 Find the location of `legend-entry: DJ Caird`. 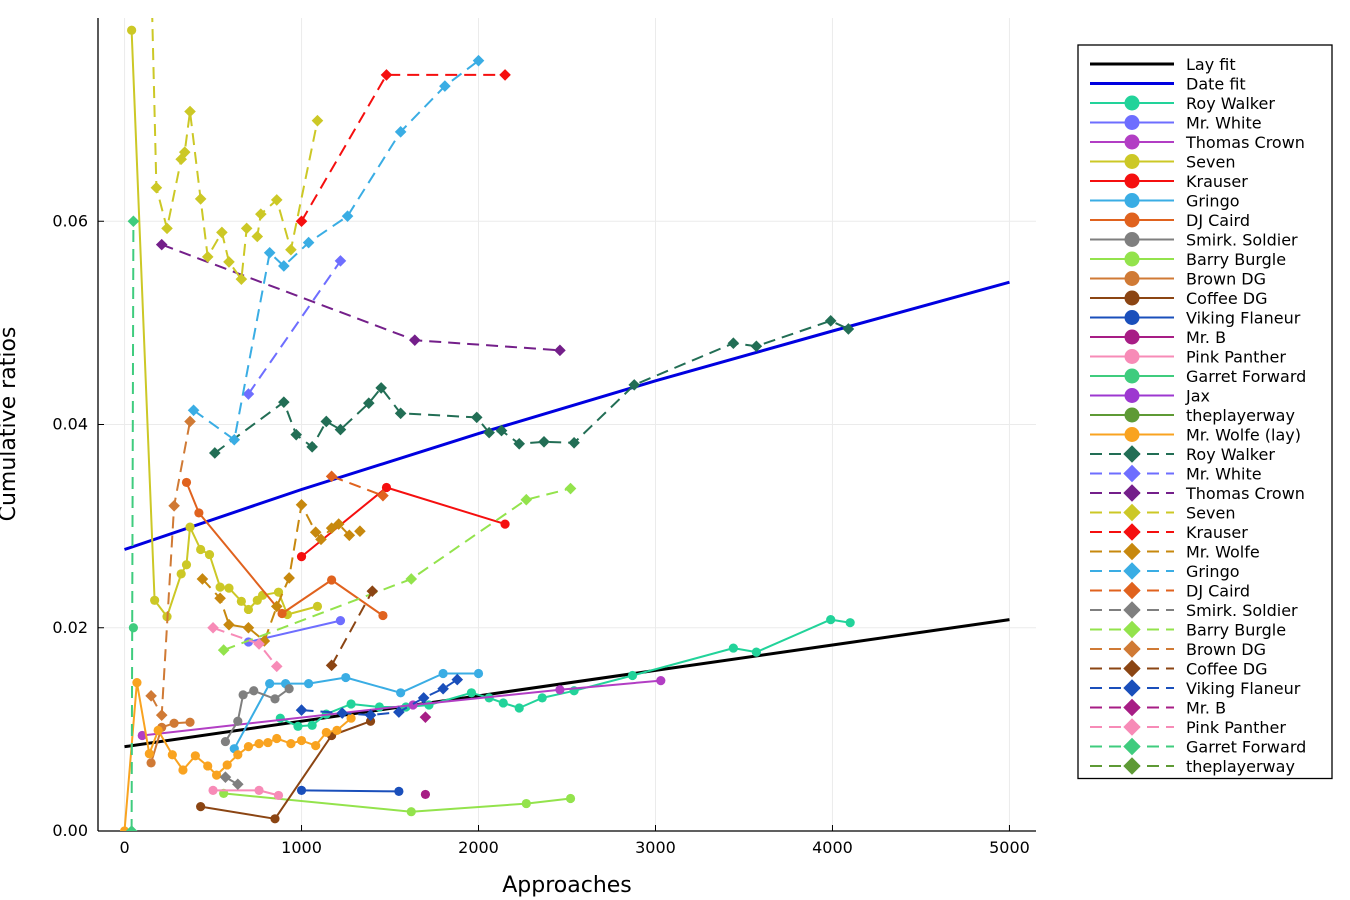

legend-entry: DJ Caird is located at coordinates (1170, 591).